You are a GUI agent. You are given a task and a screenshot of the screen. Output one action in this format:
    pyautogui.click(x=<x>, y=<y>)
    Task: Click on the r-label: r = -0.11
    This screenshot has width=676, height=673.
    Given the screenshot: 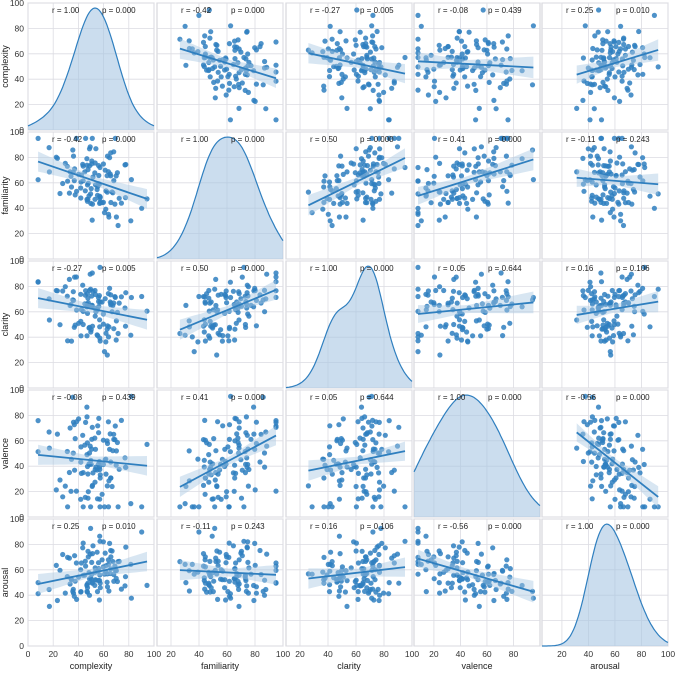 What is the action you would take?
    pyautogui.click(x=196, y=526)
    